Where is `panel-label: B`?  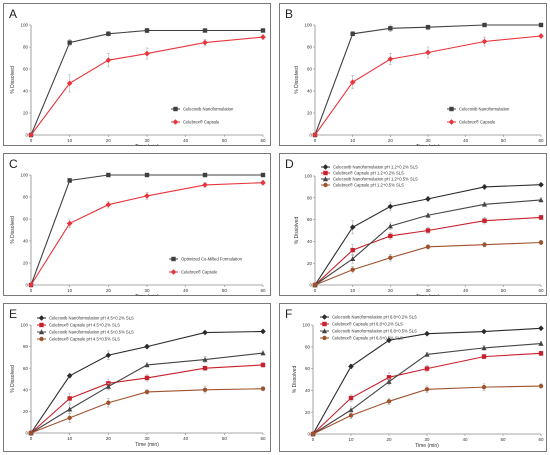 panel-label: B is located at coordinates (289, 14).